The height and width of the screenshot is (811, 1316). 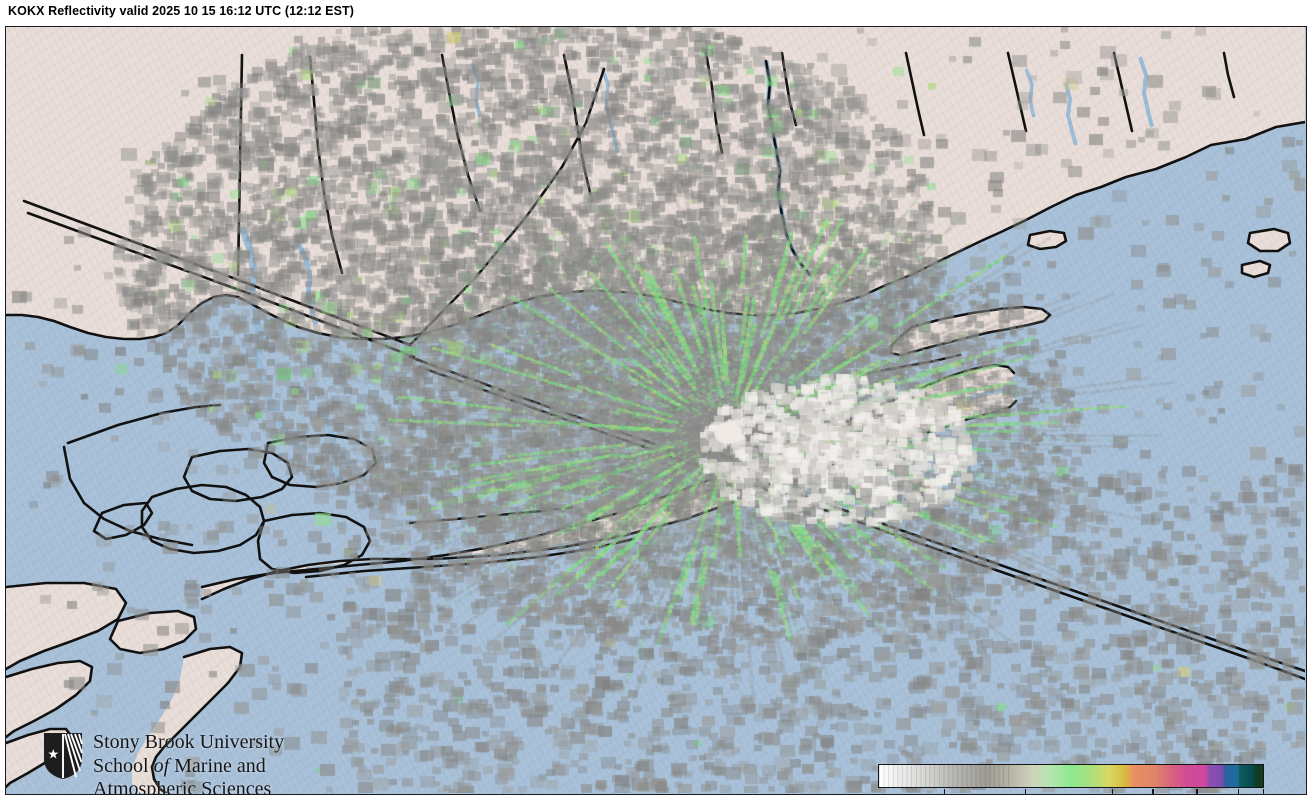 I want to click on logo-line-3: Atmospheric Sciences, so click(x=182, y=786).